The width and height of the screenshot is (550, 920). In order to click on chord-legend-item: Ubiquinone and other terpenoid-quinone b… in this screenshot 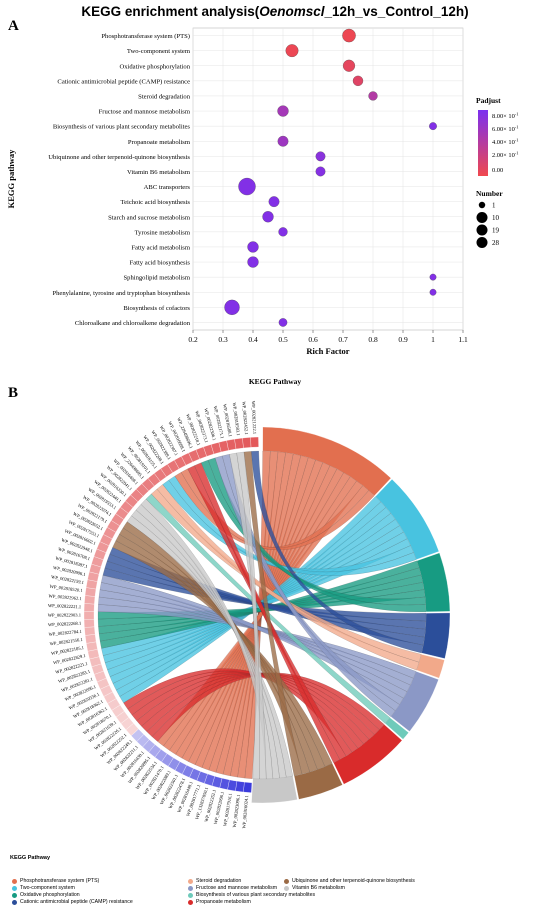, I will do `click(349, 881)`.